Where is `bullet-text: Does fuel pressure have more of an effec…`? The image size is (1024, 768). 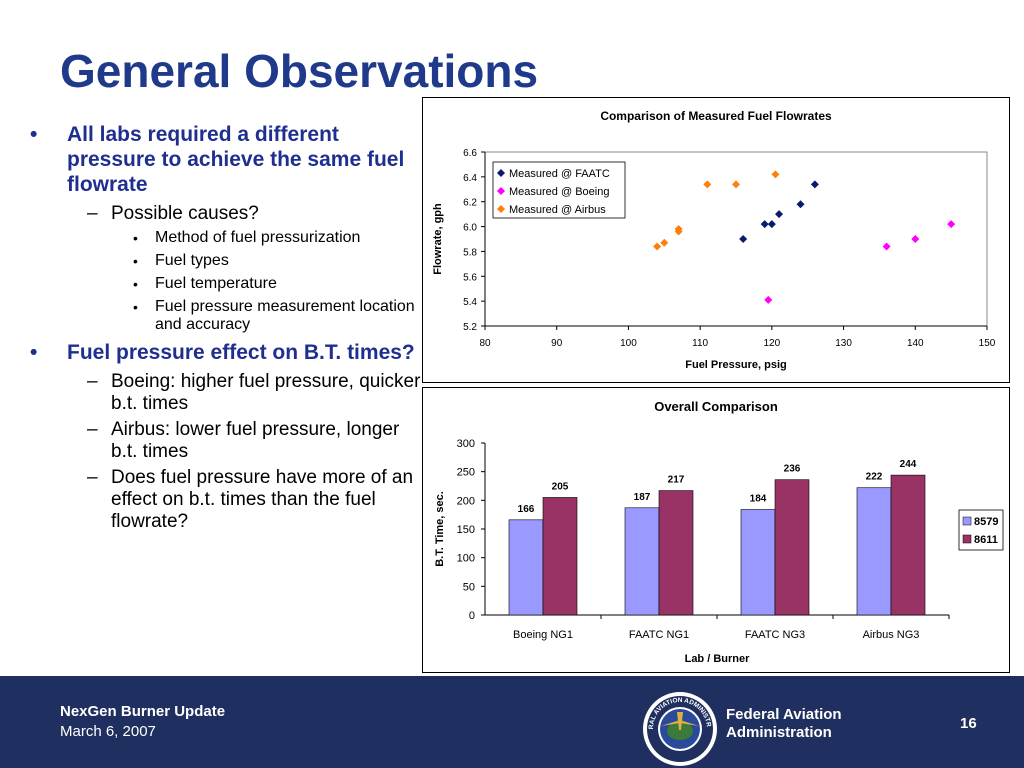 bullet-text: Does fuel pressure have more of an effec… is located at coordinates (262, 499).